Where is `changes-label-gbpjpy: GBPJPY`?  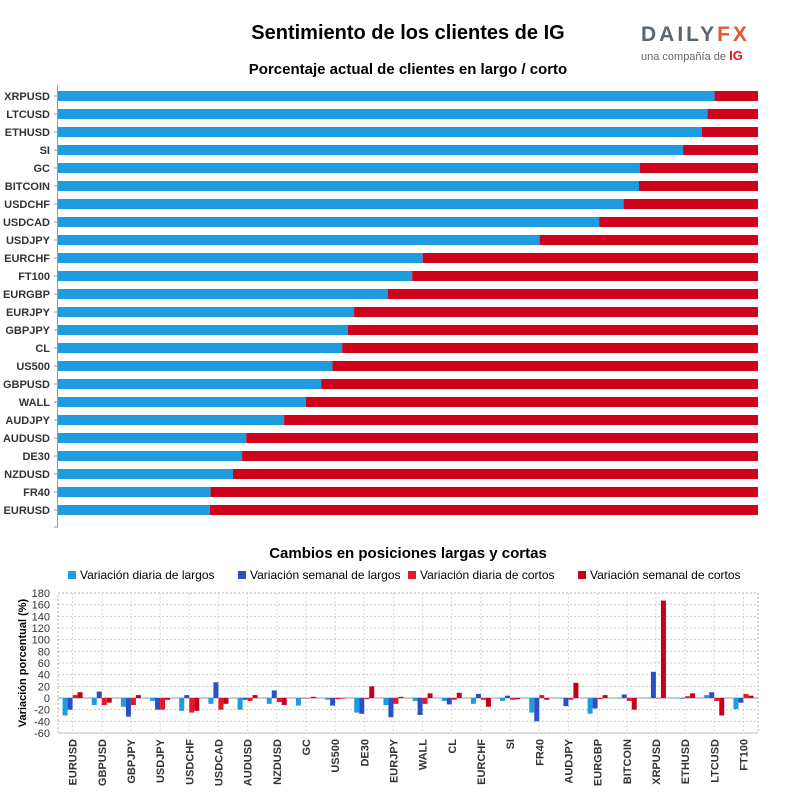 changes-label-gbpjpy: GBPJPY is located at coordinates (132, 760).